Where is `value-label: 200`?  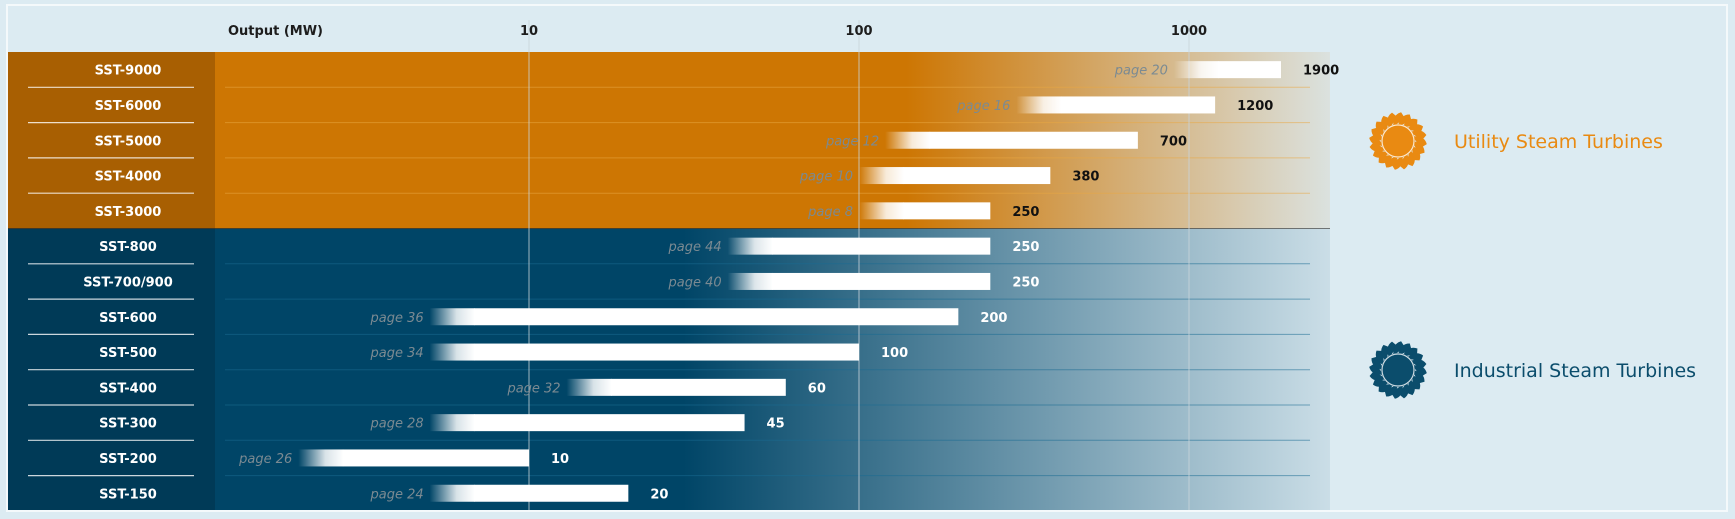
value-label: 200 is located at coordinates (993, 318).